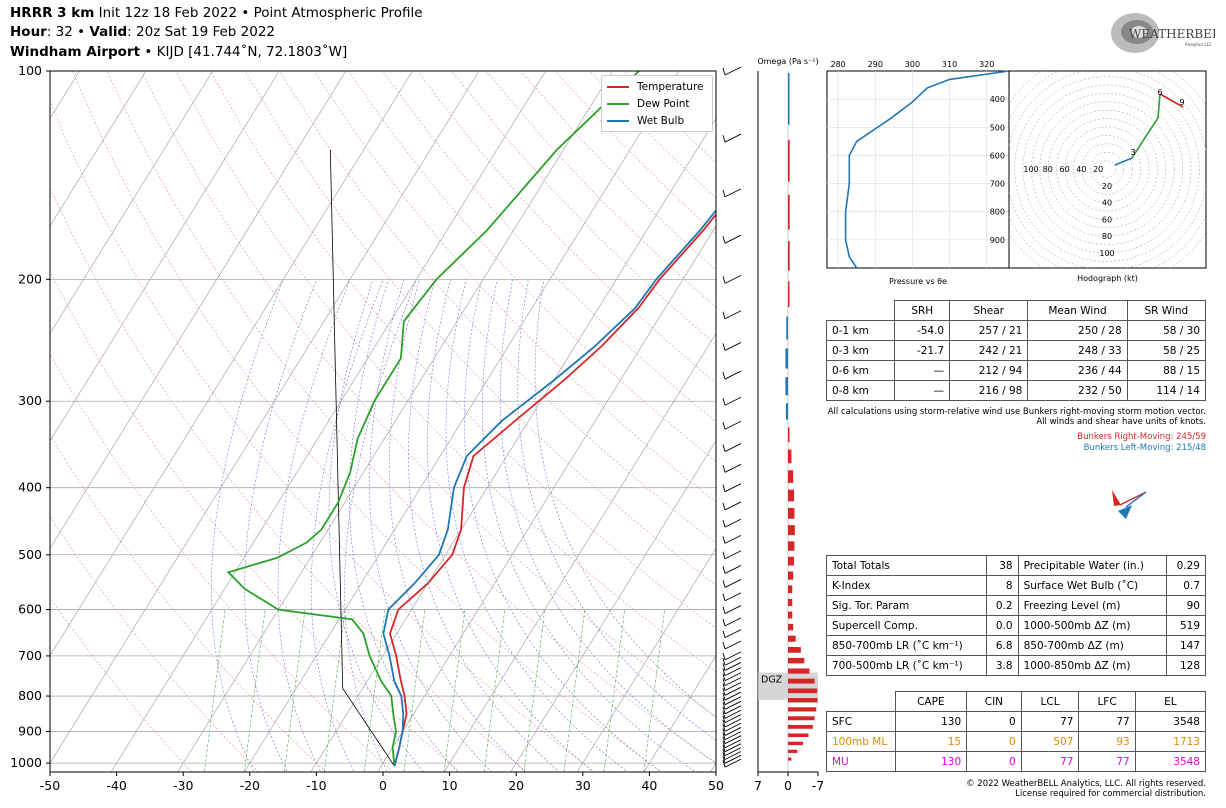 This screenshot has width=1226, height=808. I want to click on hodograph-ring-label: 40, so click(1107, 203).